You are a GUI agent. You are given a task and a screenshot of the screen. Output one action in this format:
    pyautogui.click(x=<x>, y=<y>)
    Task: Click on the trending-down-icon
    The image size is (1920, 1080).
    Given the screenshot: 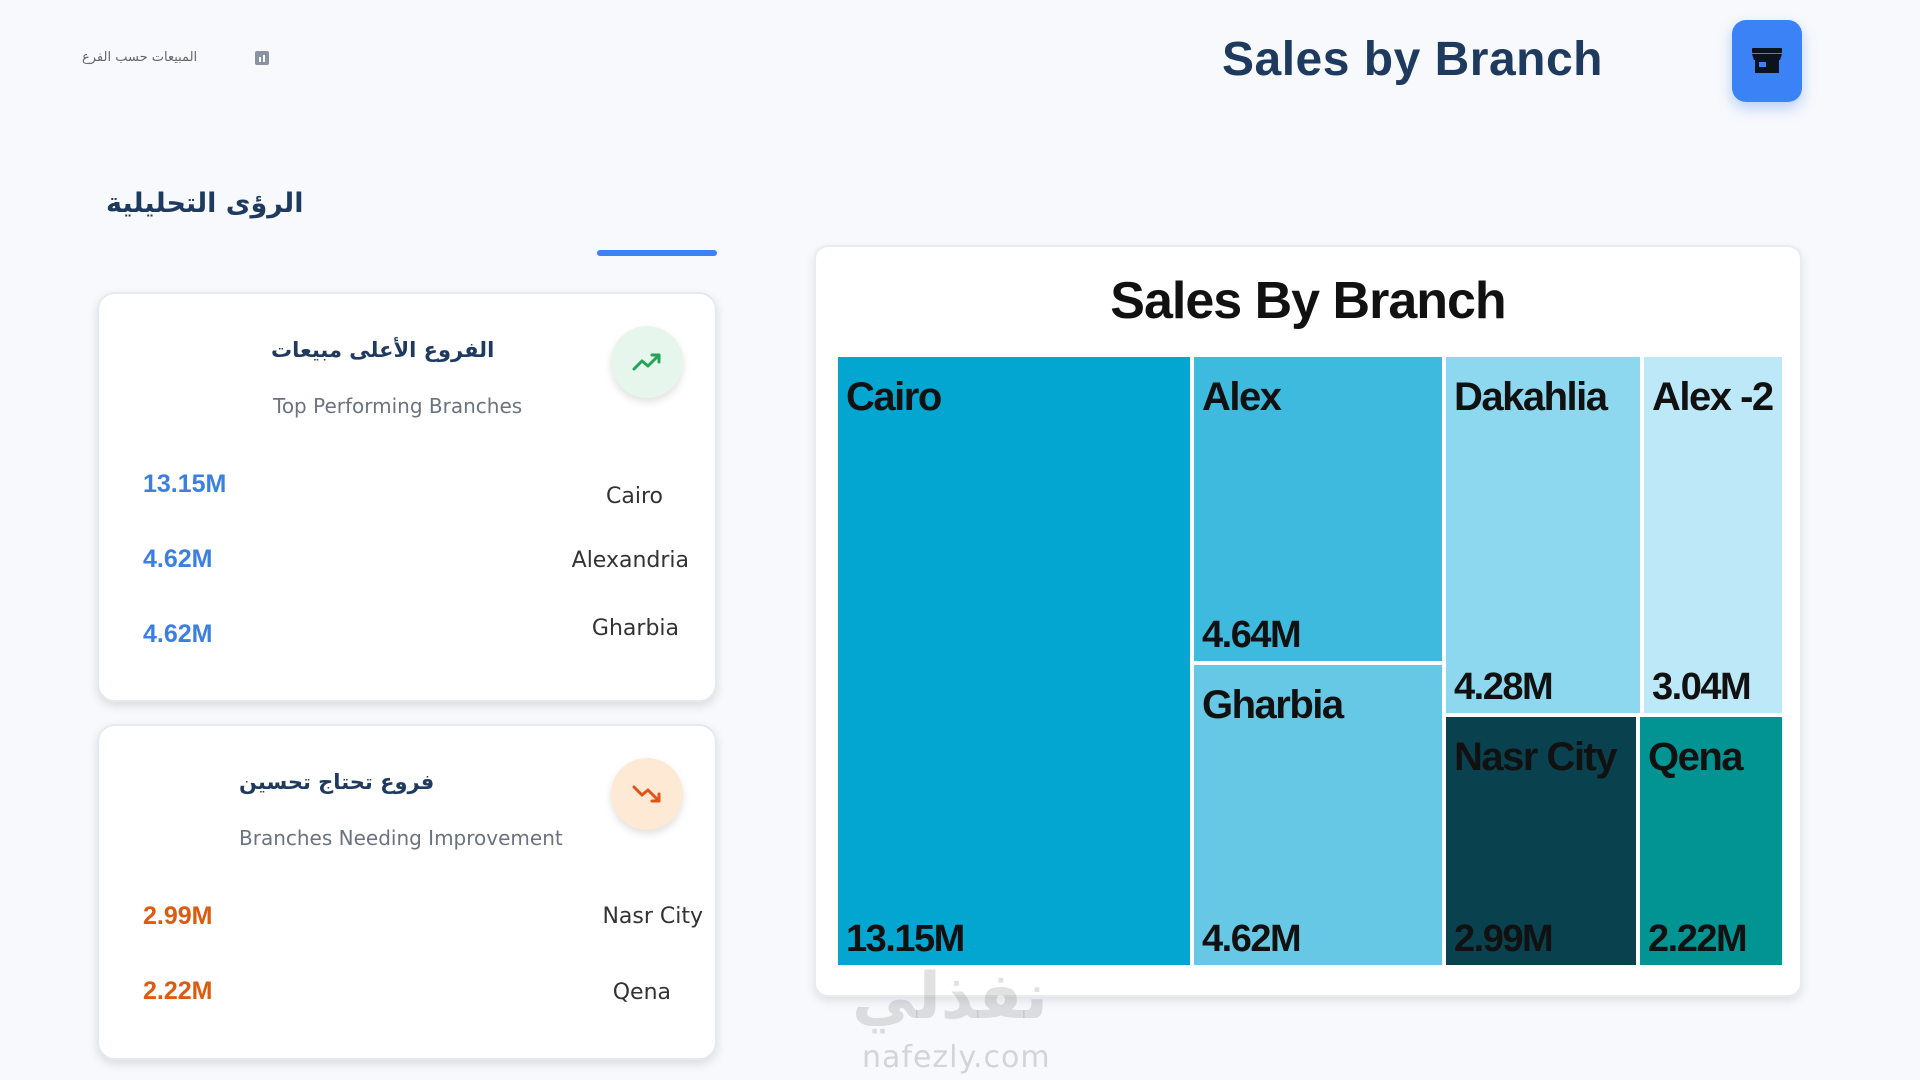 What is the action you would take?
    pyautogui.click(x=647, y=794)
    